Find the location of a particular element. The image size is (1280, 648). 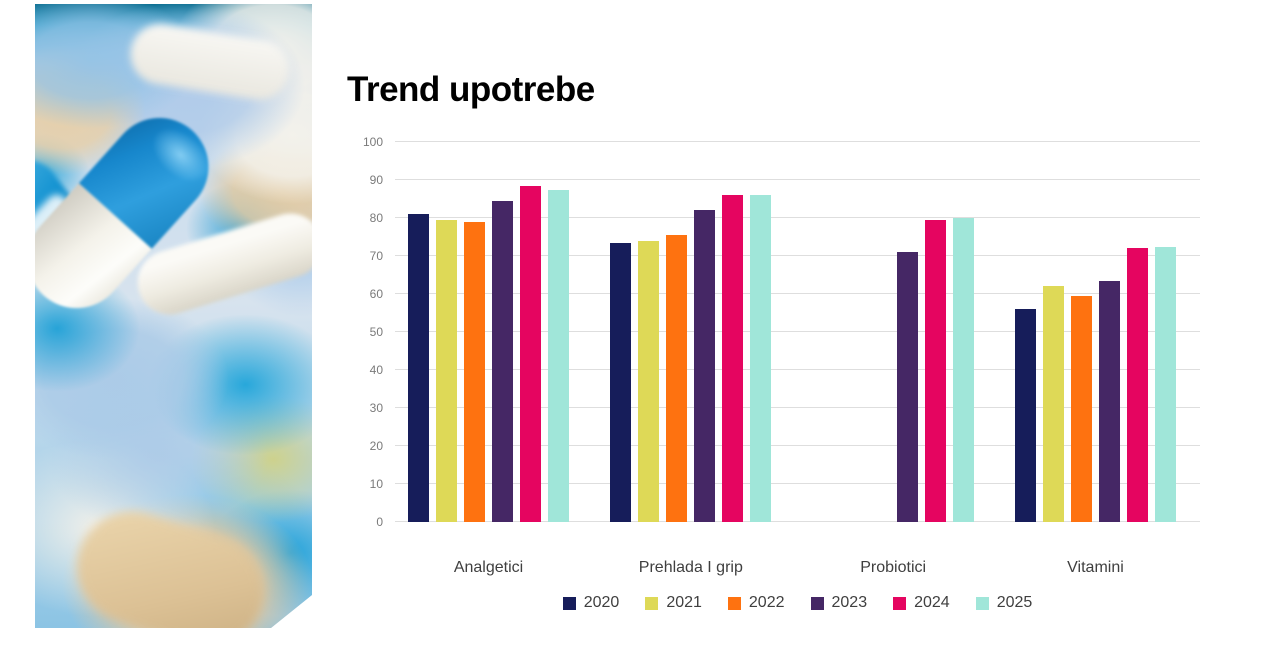

category-label: Probiotici is located at coordinates (893, 567).